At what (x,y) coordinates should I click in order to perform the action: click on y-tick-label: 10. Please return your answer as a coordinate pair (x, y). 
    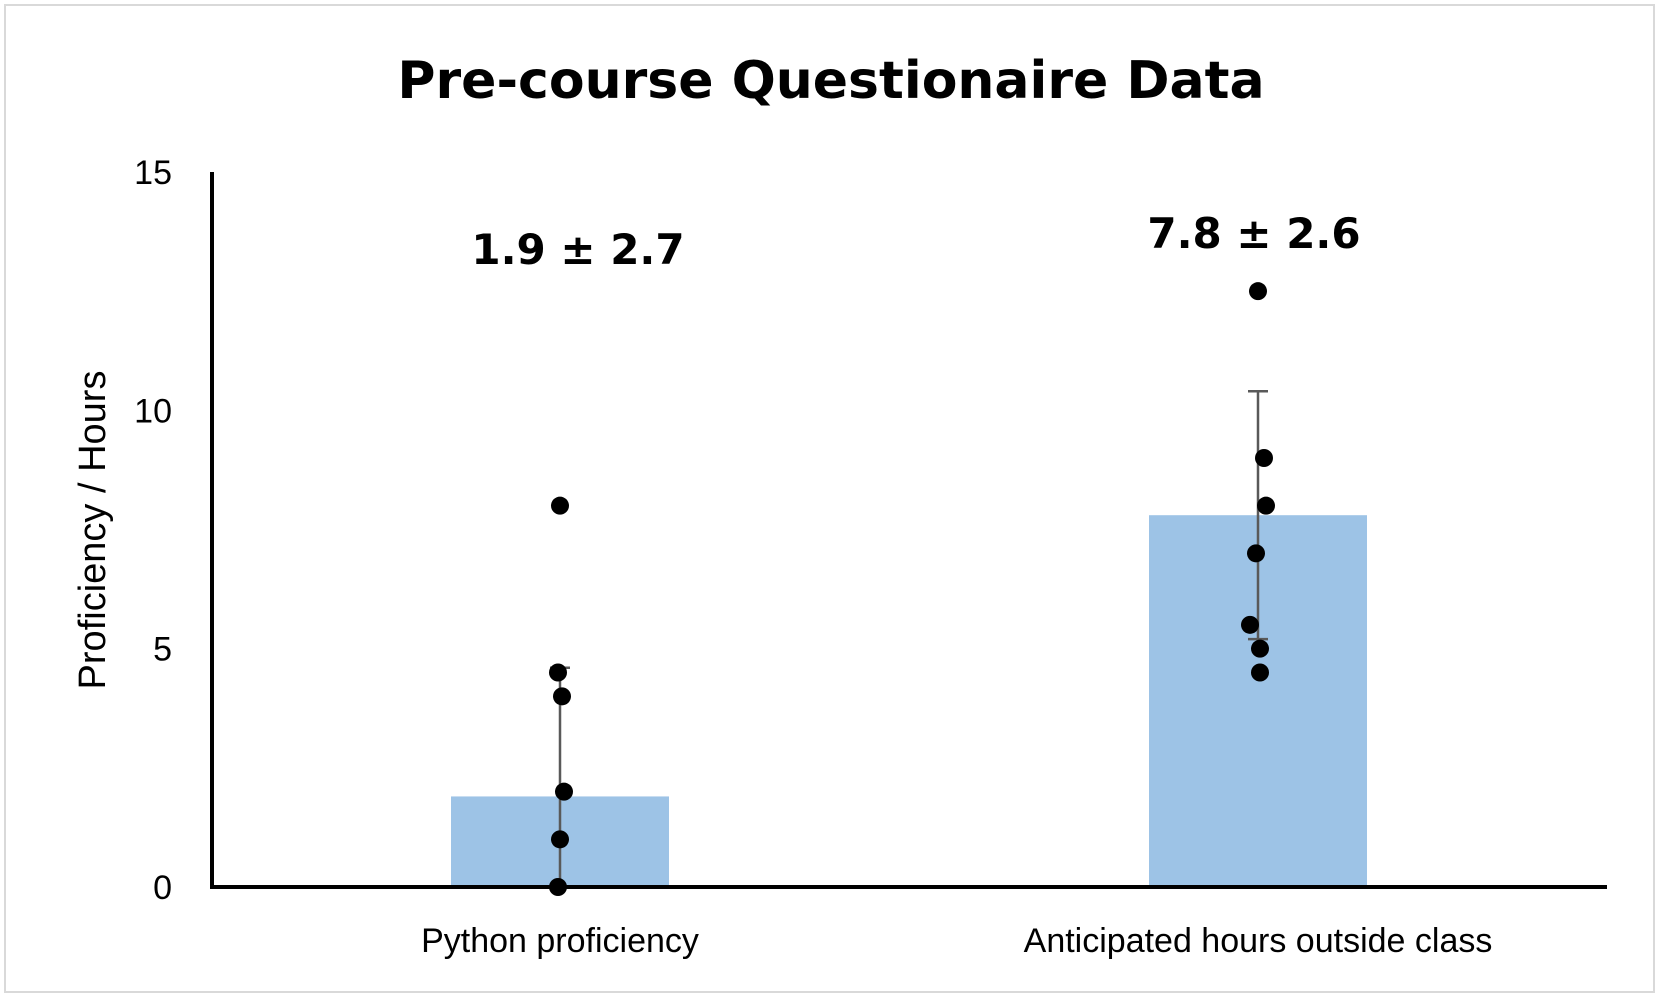
    Looking at the image, I should click on (153, 411).